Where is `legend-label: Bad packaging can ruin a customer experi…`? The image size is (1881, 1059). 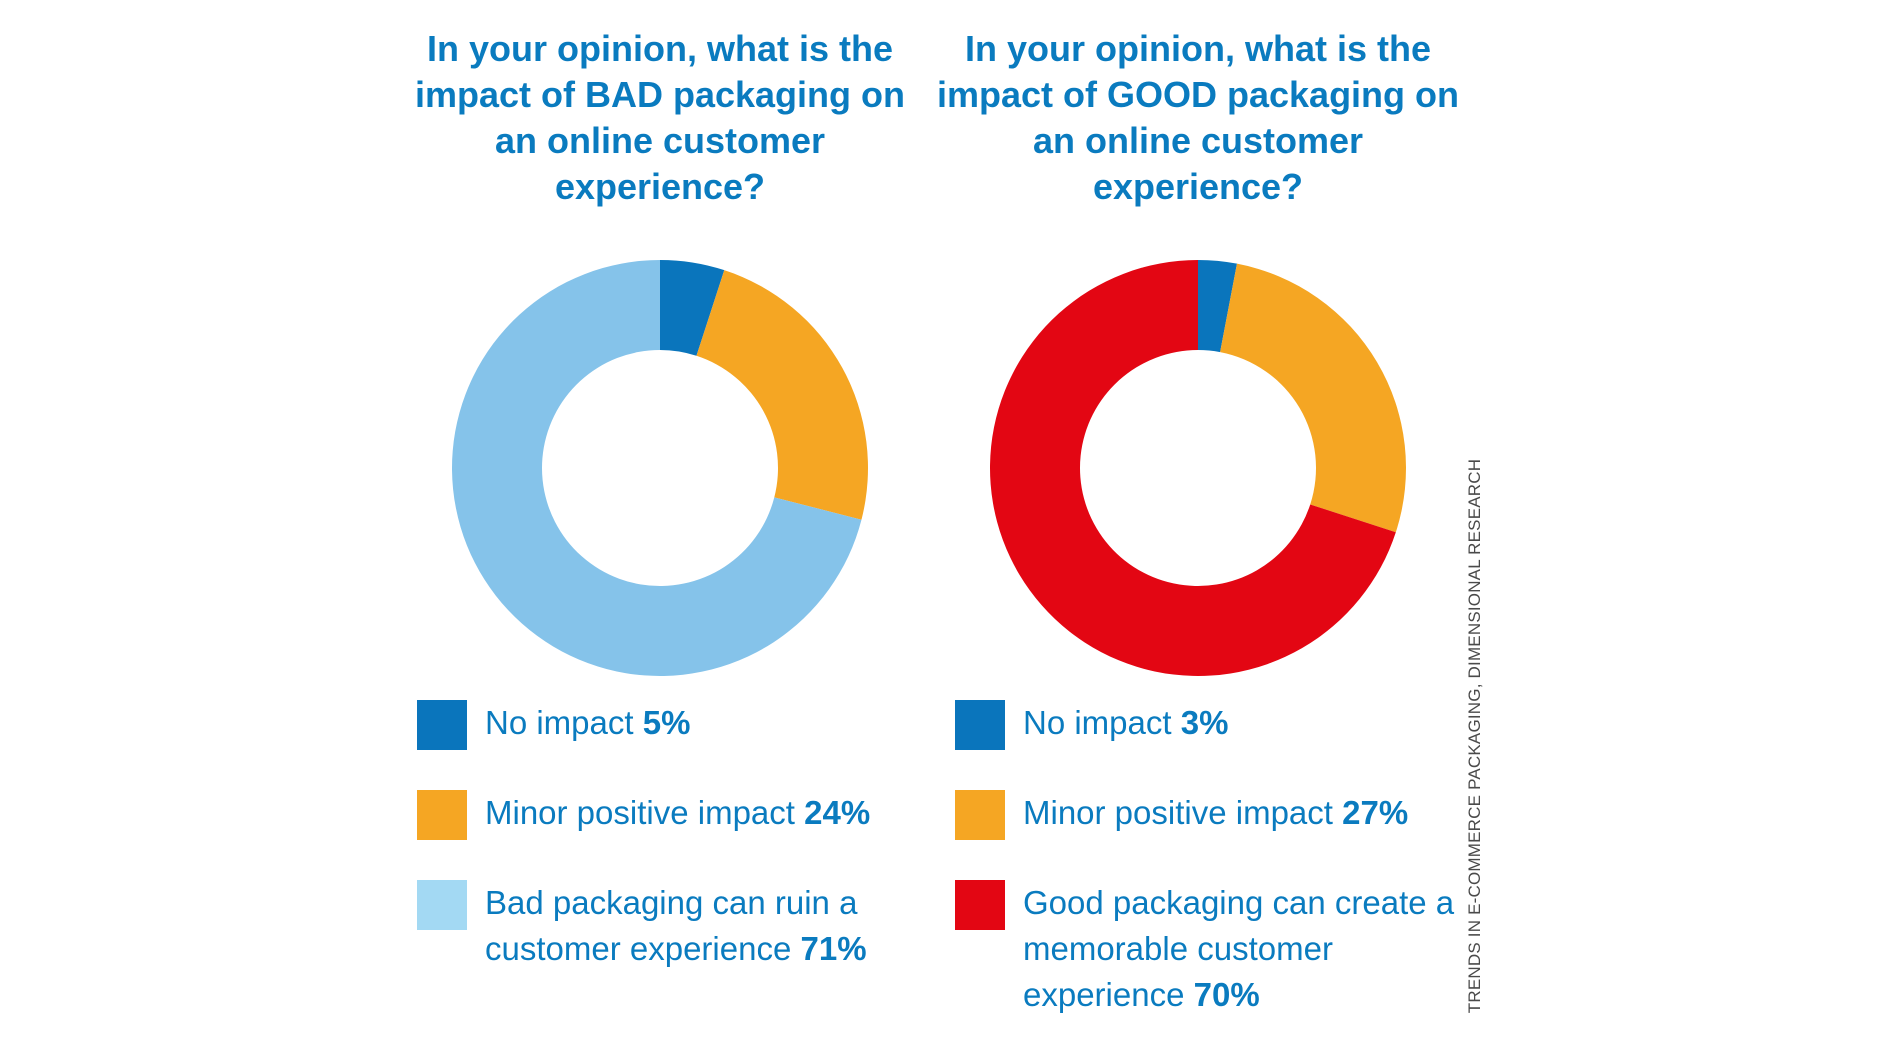 legend-label: Bad packaging can ruin a customer experi… is located at coordinates (671, 925).